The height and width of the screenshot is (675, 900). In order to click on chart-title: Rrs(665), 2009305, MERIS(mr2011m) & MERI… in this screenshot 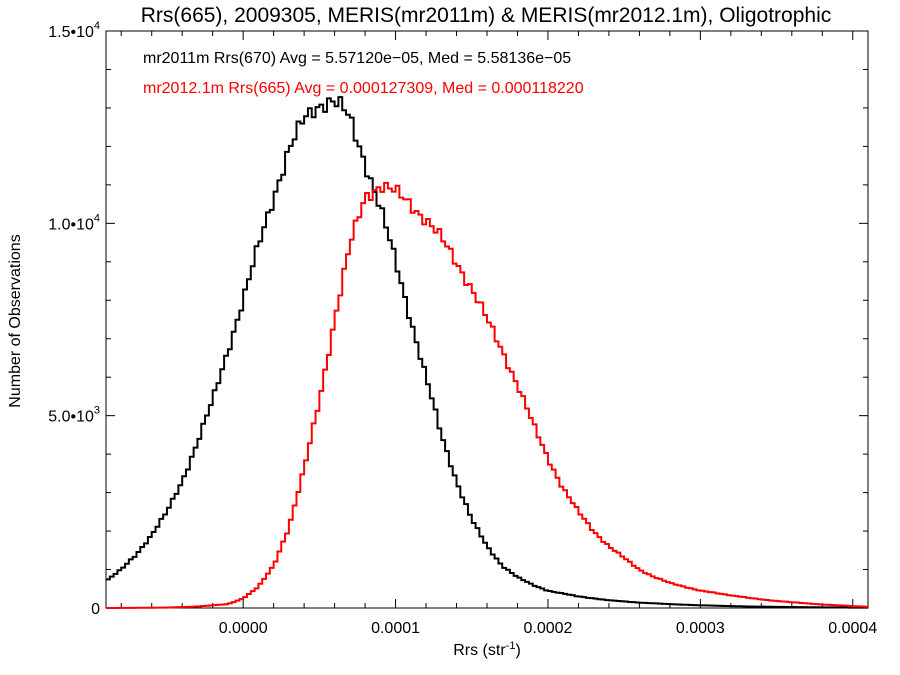, I will do `click(486, 15)`.